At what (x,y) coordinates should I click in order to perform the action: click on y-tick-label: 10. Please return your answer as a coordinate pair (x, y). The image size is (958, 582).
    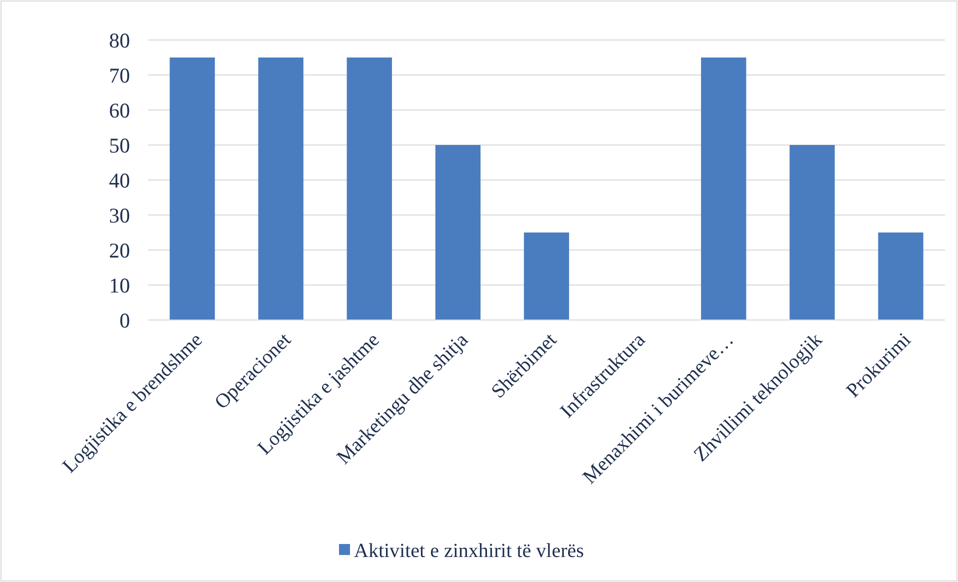
    Looking at the image, I should click on (119, 285).